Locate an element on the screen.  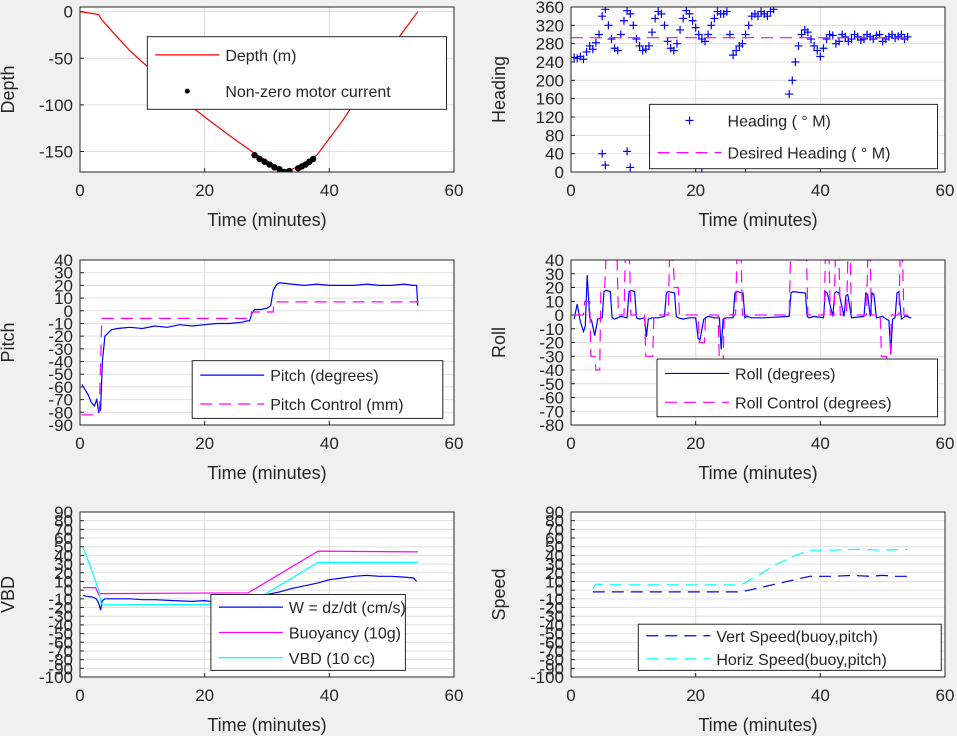
legend-label: Desired Heading ( ° M) is located at coordinates (809, 154).